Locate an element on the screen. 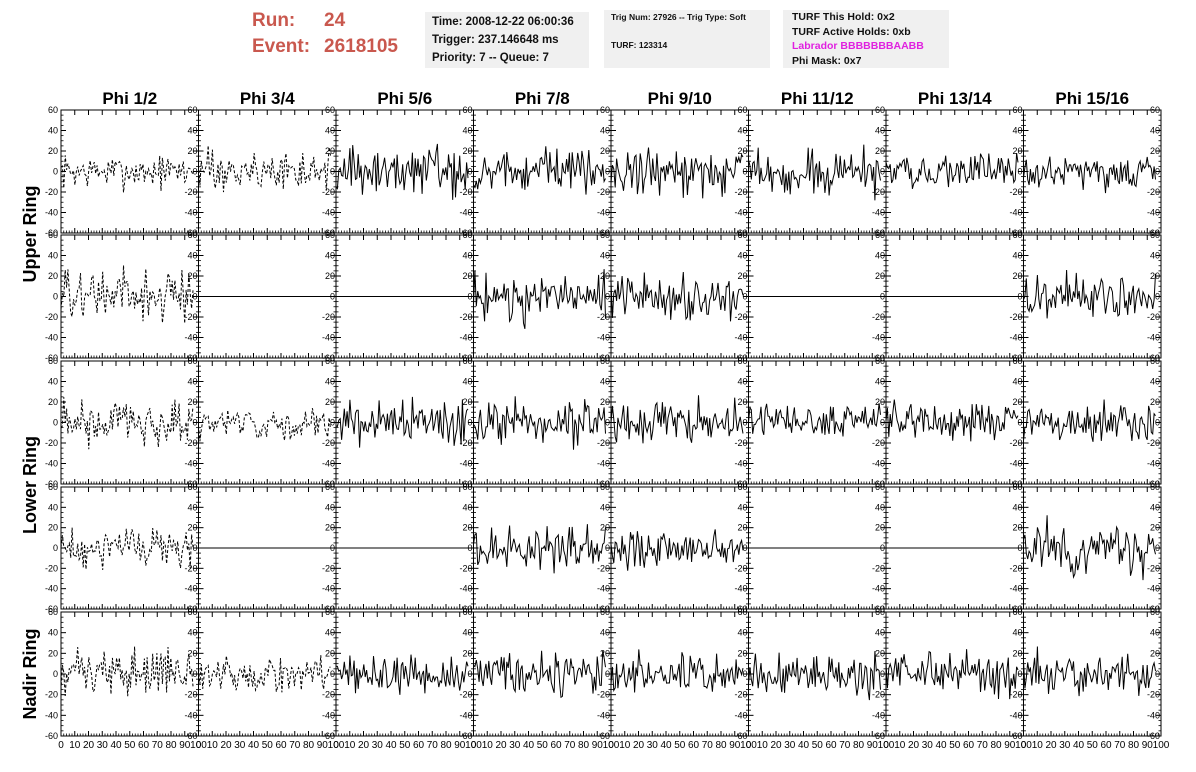 This screenshot has width=1196, height=772. ring-label: Upper Ring is located at coordinates (30, 234).